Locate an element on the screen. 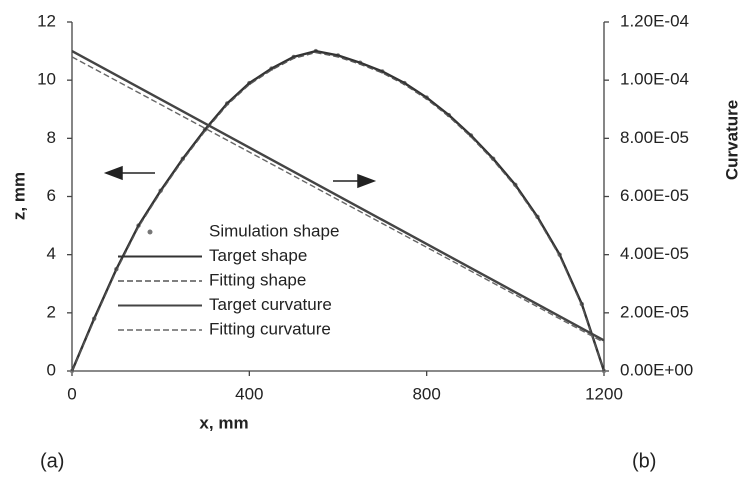  x-tick-label: 0 is located at coordinates (71, 393).